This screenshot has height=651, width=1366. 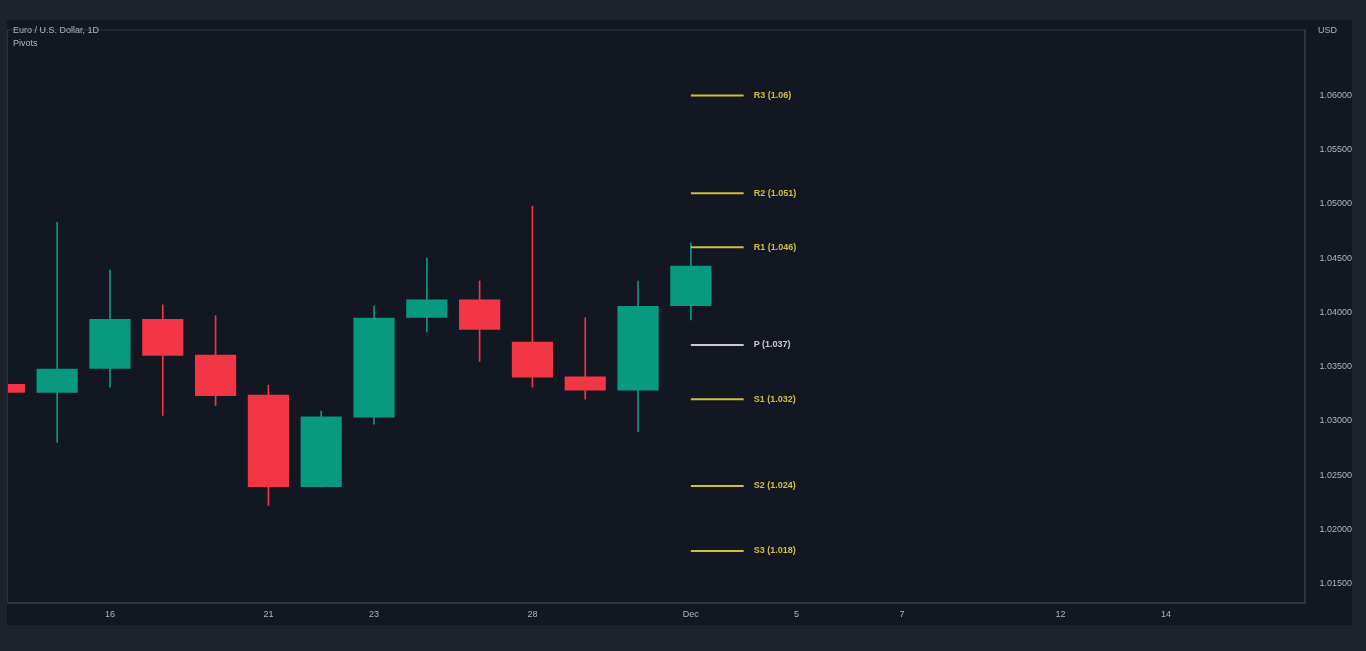 I want to click on text: Pivots, so click(x=25, y=43).